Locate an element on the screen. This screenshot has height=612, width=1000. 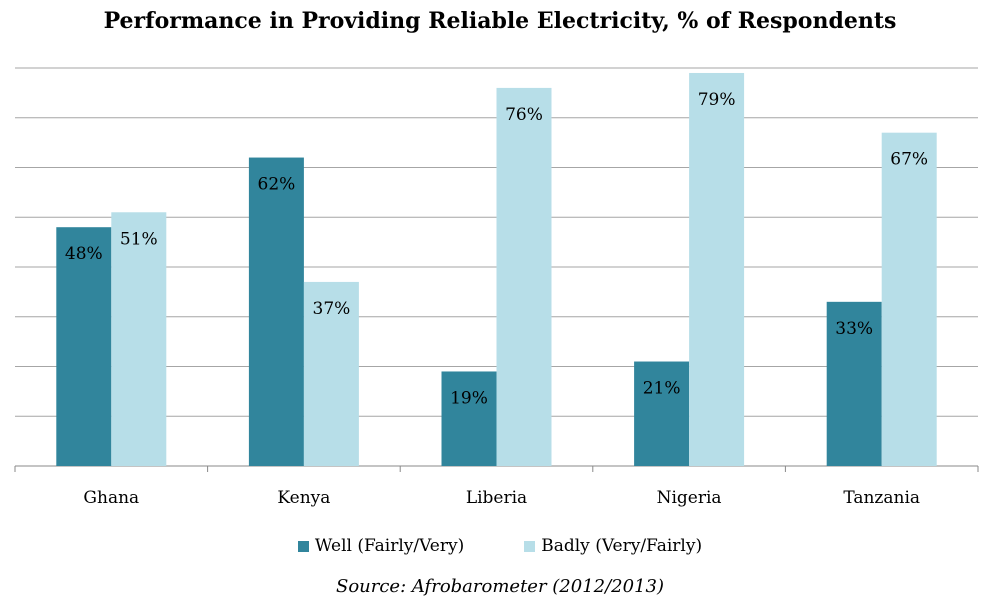
data-label: 62% is located at coordinates (277, 185).